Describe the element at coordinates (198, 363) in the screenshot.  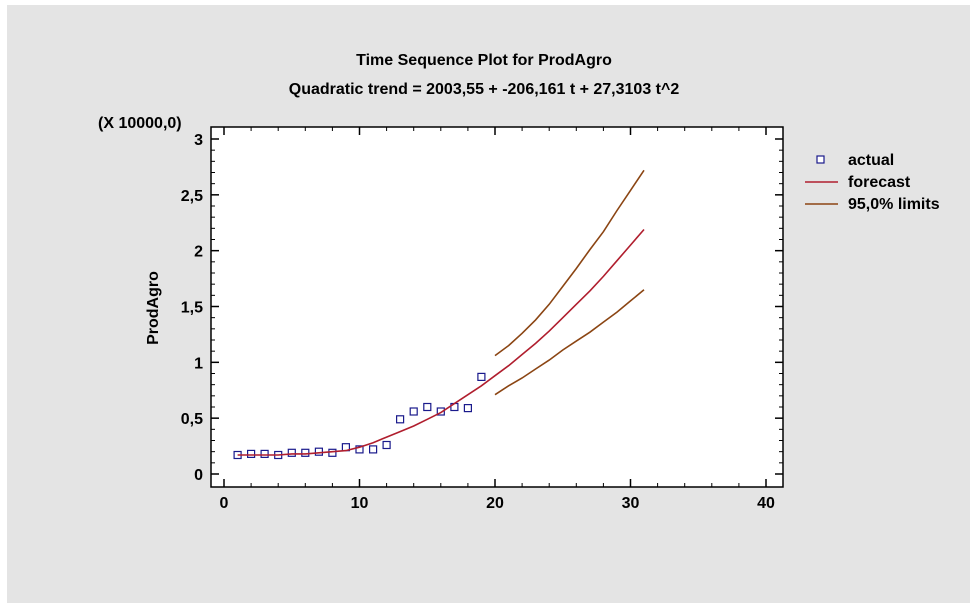
I see `y-tick-label: 1` at that location.